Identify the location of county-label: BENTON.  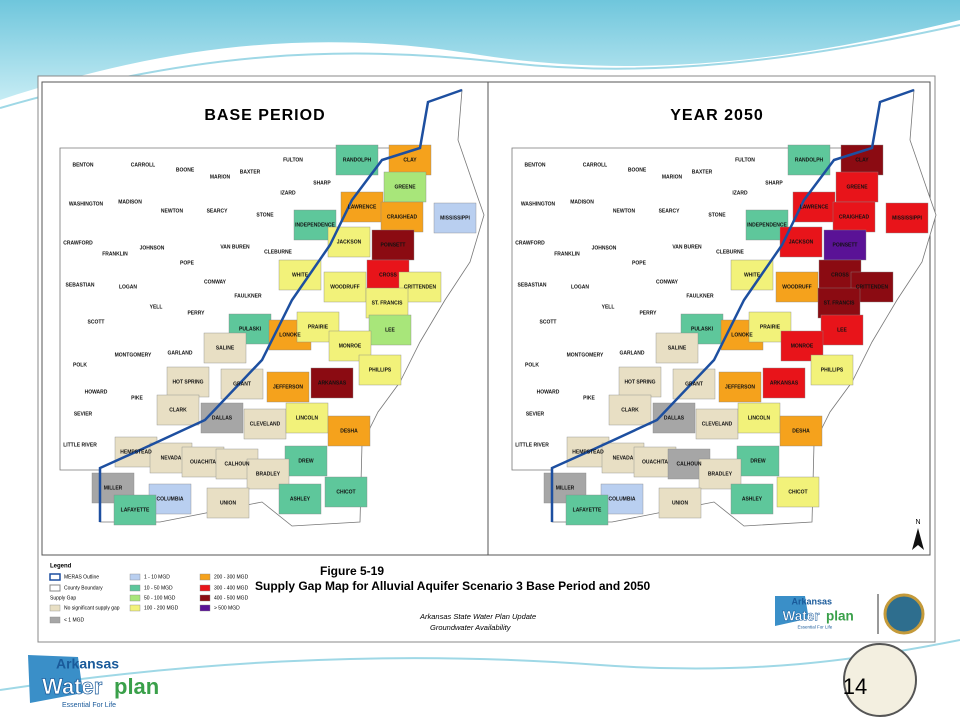
(82, 165).